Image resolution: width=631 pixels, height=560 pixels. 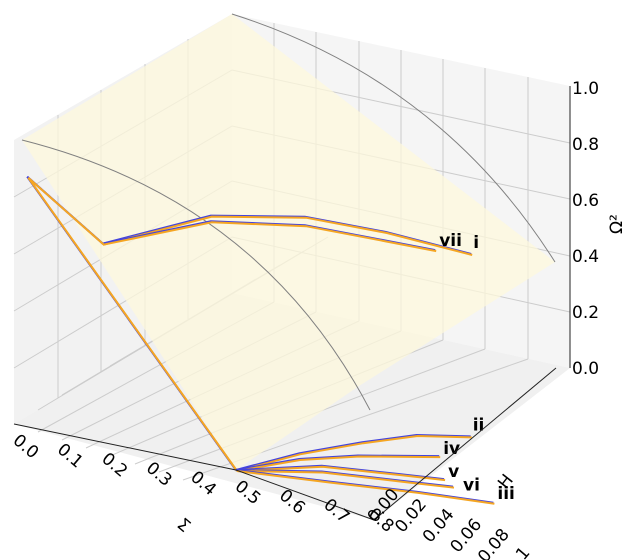 I want to click on trajectory-label-i: i, so click(x=476, y=243).